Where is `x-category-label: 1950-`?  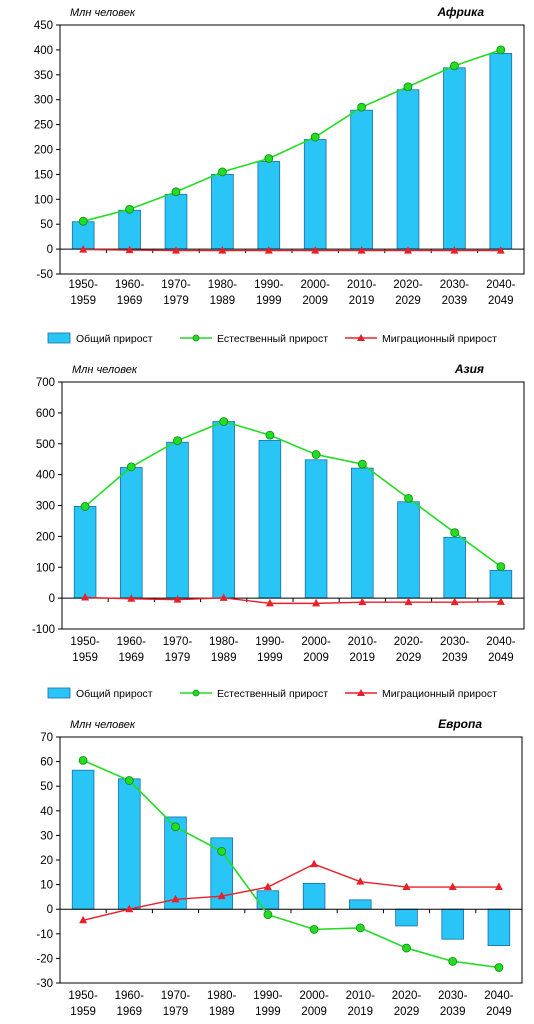 x-category-label: 1950- is located at coordinates (83, 996).